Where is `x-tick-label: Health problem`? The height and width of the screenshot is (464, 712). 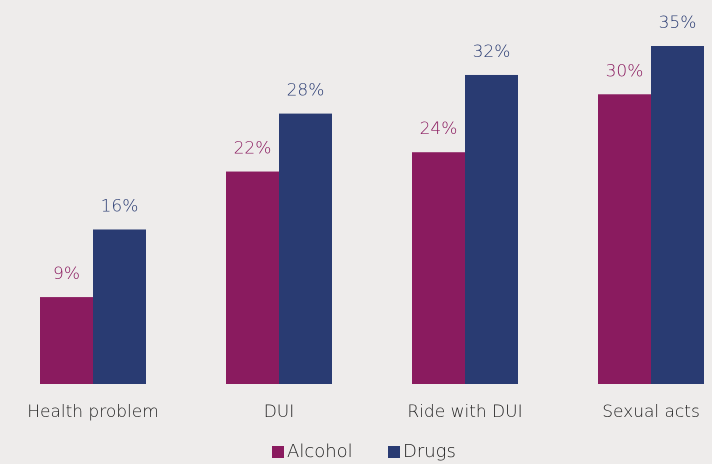 x-tick-label: Health problem is located at coordinates (93, 412).